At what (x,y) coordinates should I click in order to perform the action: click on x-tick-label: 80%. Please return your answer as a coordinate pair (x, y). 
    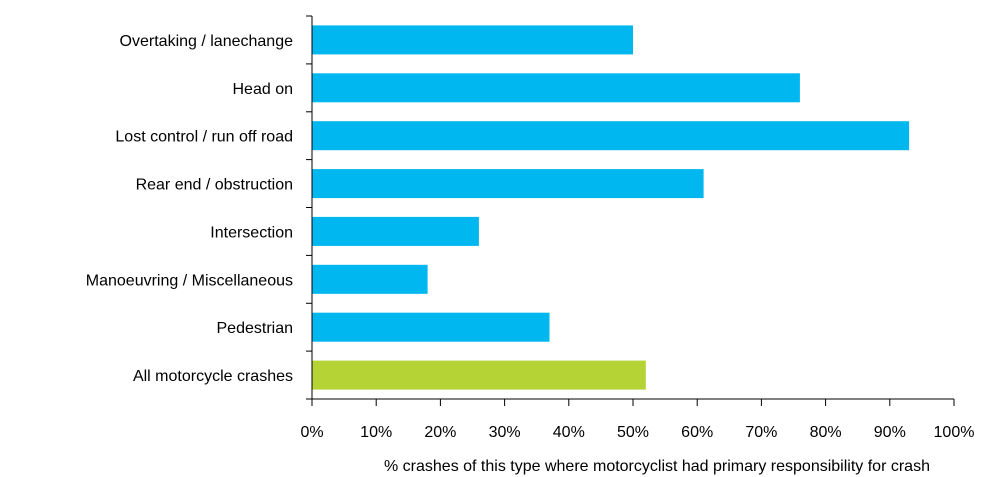
    Looking at the image, I should click on (826, 432).